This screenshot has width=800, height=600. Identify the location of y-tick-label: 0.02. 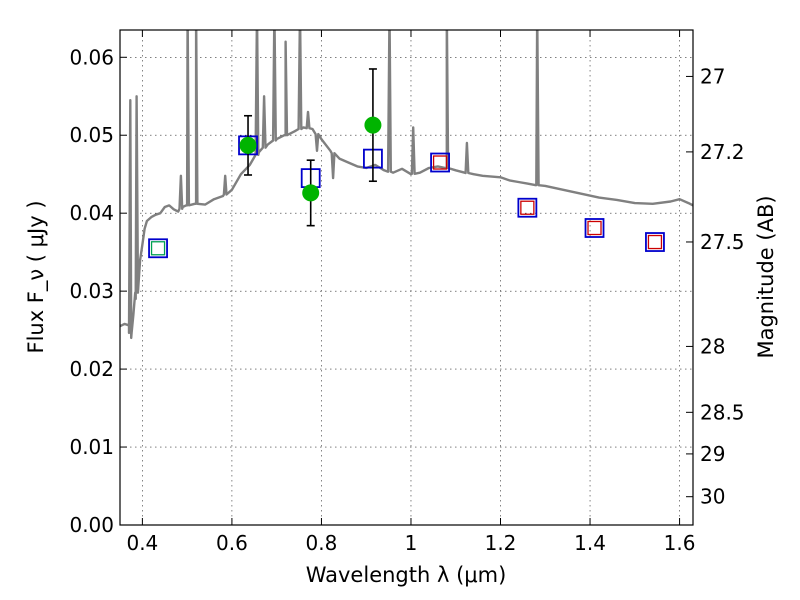
(91, 369).